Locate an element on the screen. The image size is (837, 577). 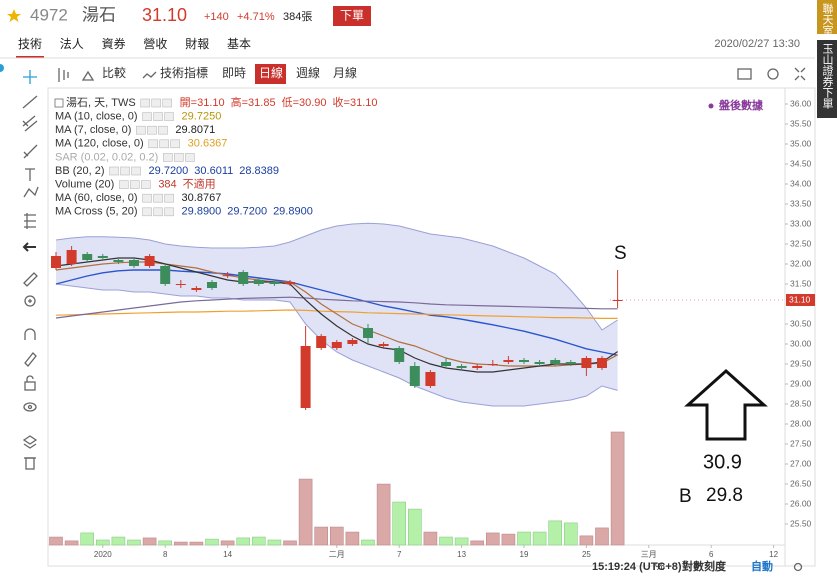
stock-name: 湯石 is located at coordinates (99, 14).